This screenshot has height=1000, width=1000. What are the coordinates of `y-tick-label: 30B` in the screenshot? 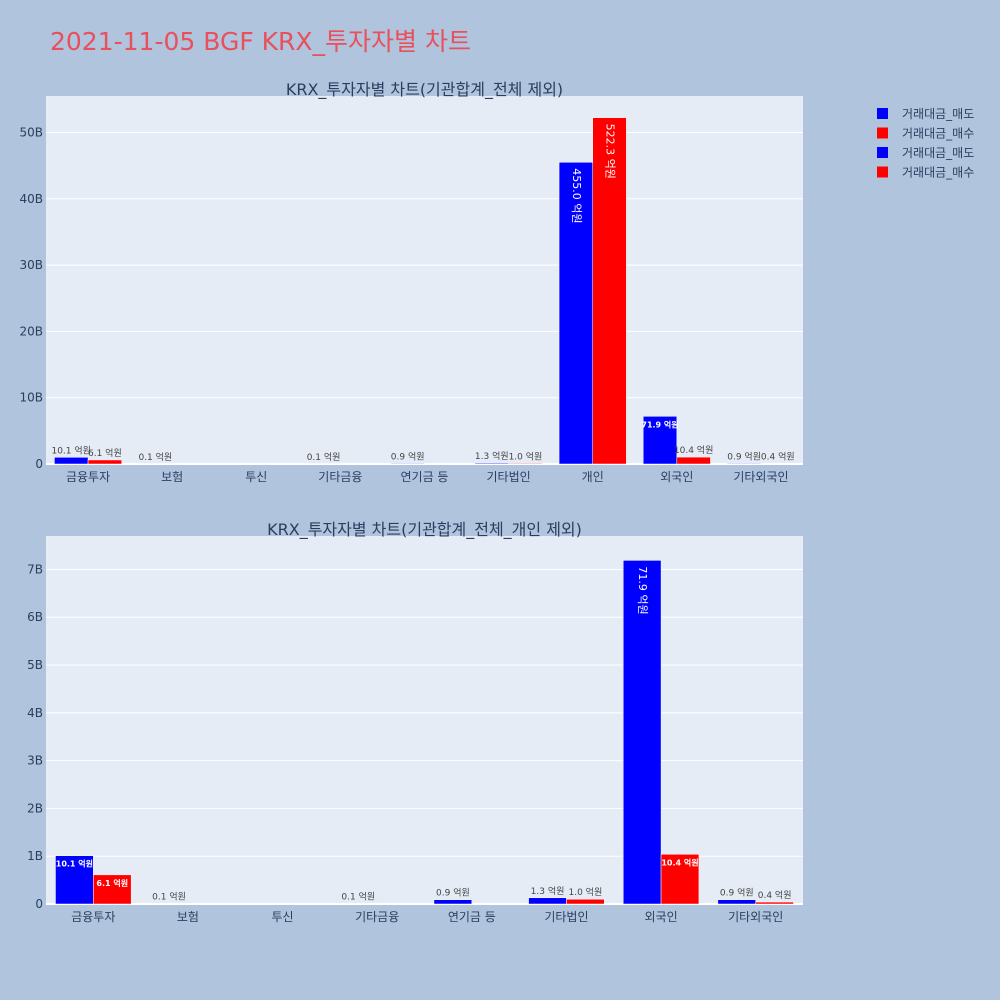 It's located at (31, 265).